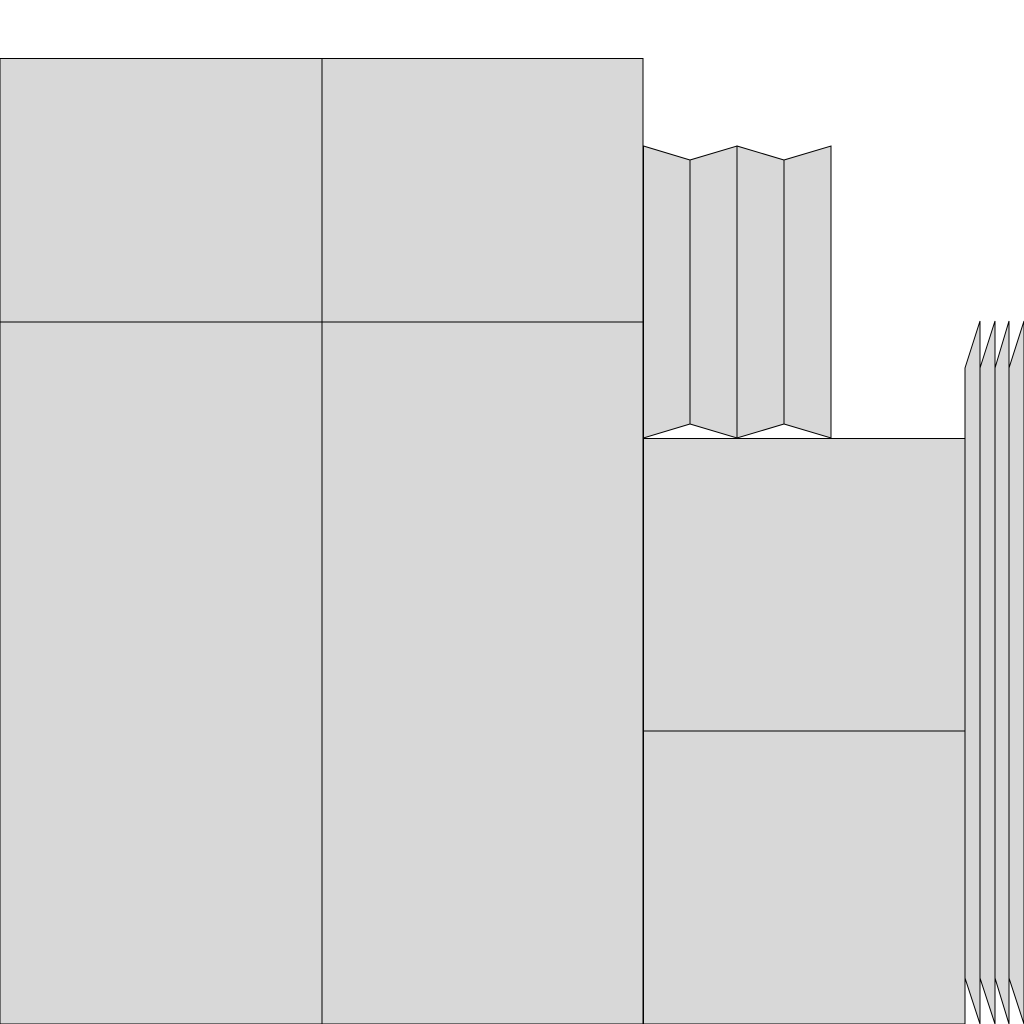  Describe the element at coordinates (804, 877) in the screenshot. I see `sheet-middle-lower` at that location.